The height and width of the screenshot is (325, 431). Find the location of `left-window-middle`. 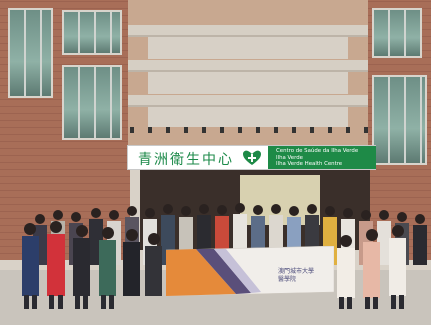

left-window-middle is located at coordinates (92, 32).